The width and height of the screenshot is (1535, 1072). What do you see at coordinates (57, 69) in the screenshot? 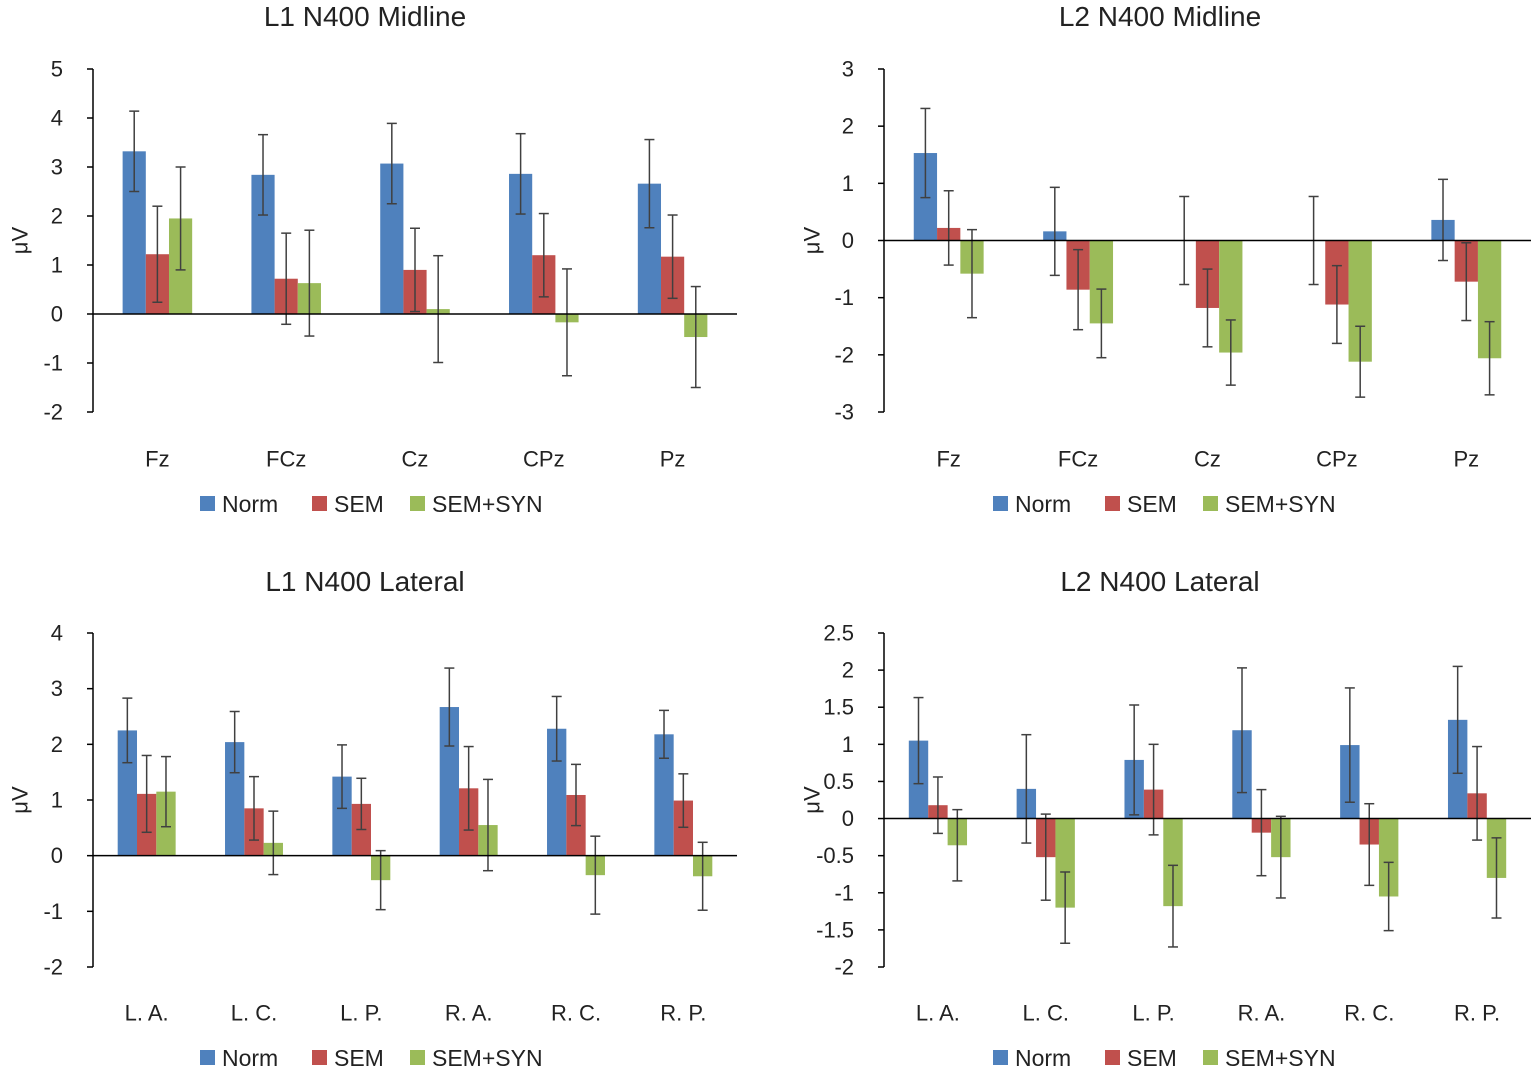
I see `y-tick-label: 5` at bounding box center [57, 69].